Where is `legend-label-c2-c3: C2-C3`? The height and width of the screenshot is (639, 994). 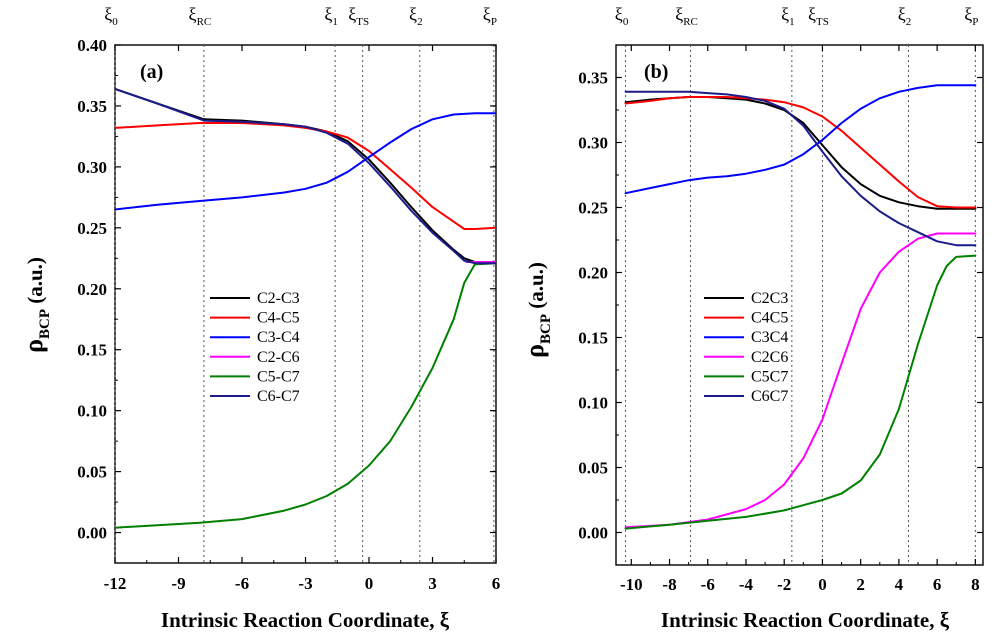
legend-label-c2-c3: C2-C3 is located at coordinates (278, 298).